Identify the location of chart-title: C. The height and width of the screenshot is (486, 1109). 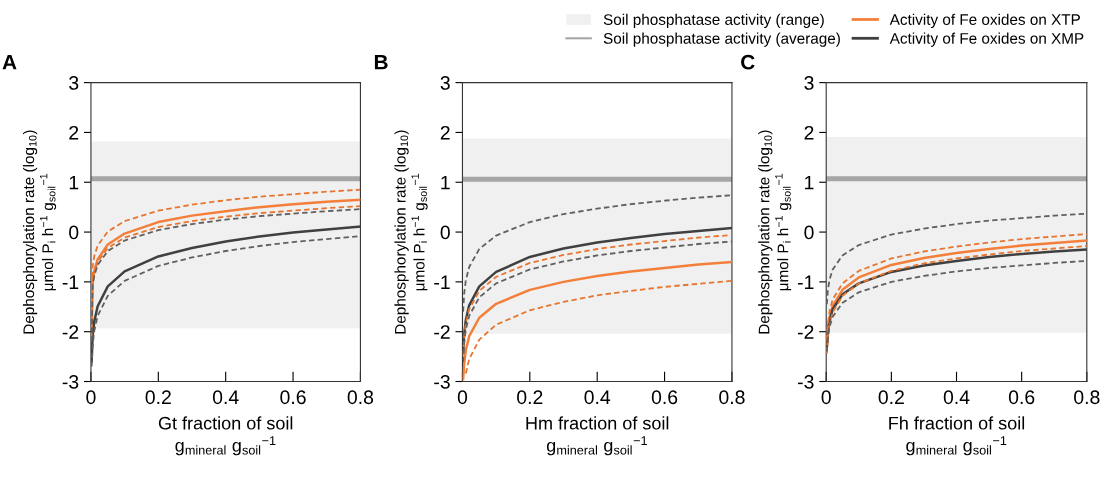
(748, 62).